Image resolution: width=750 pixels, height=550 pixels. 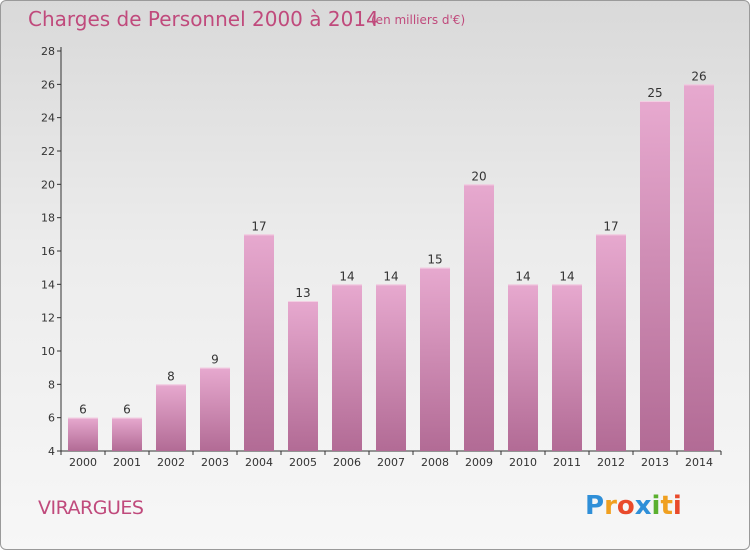 I want to click on bar-value-label: 25, so click(x=654, y=93).